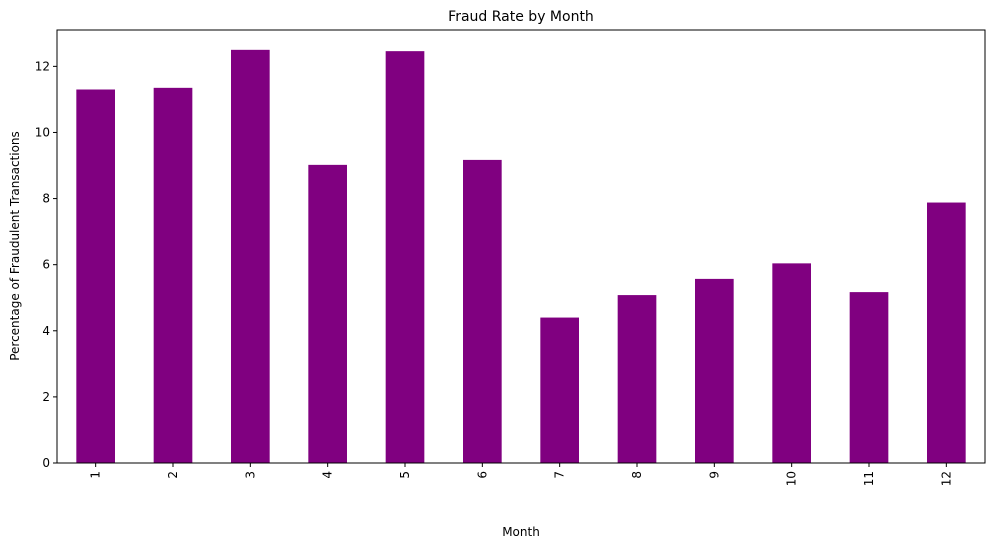  What do you see at coordinates (15, 246) in the screenshot?
I see `y-axis-label: Percentage of Fraudulent Transactions` at bounding box center [15, 246].